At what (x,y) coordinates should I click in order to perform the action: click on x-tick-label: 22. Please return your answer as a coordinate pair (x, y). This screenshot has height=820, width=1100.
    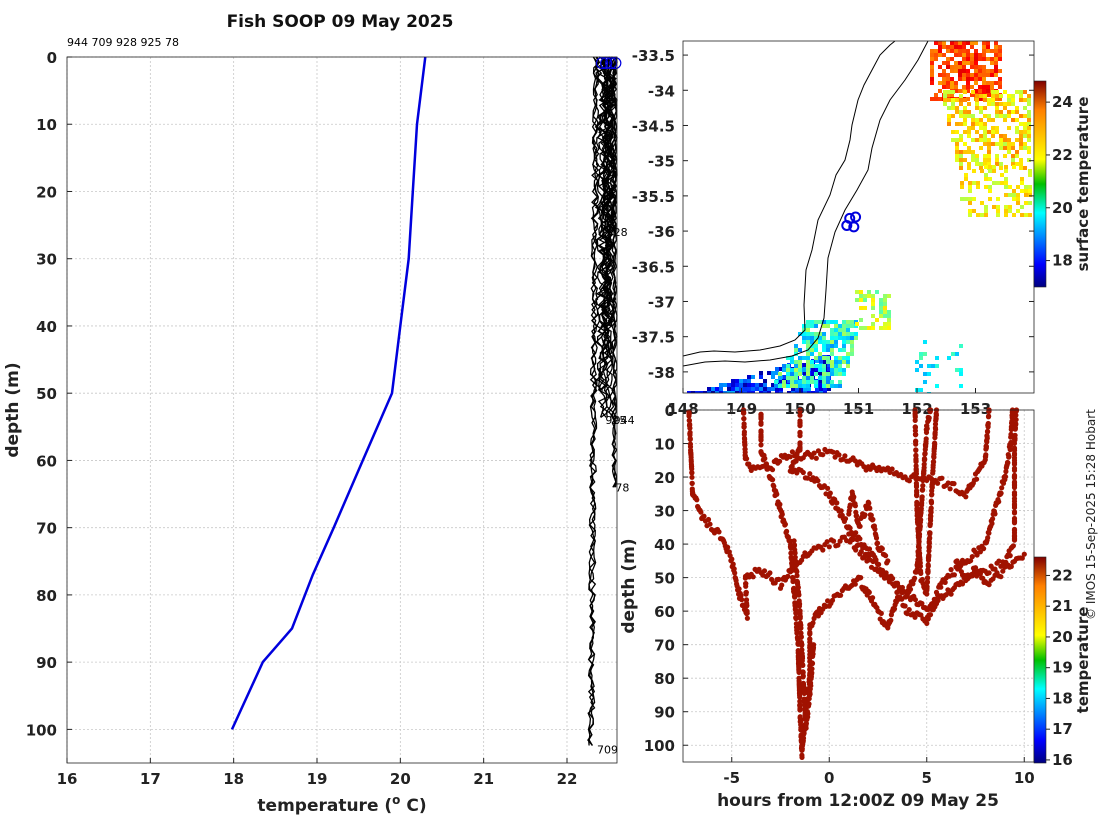
    Looking at the image, I should click on (567, 779).